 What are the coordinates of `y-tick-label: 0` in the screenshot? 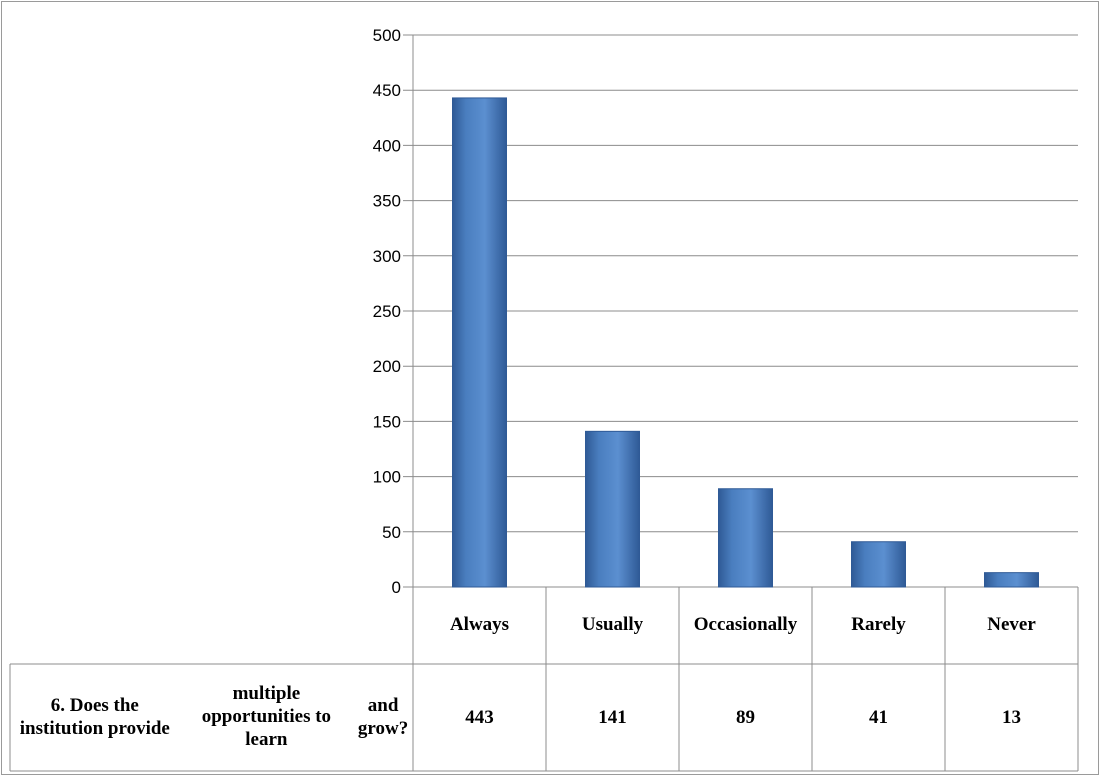 It's located at (396, 587).